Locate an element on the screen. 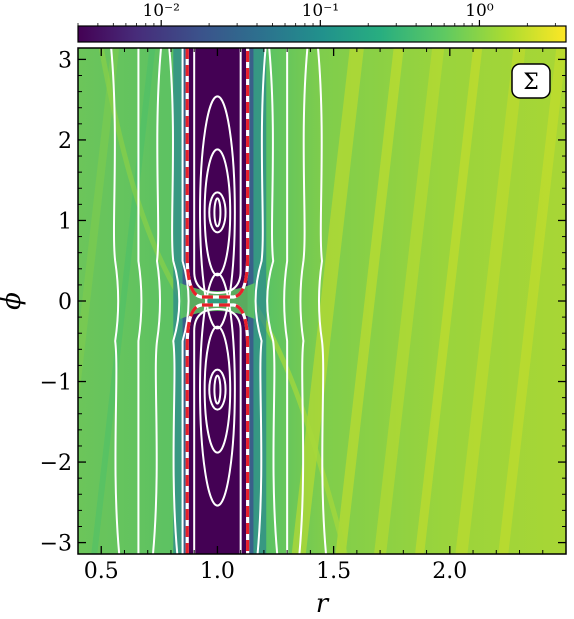  y-axis-label: ϕ is located at coordinates (13, 301).